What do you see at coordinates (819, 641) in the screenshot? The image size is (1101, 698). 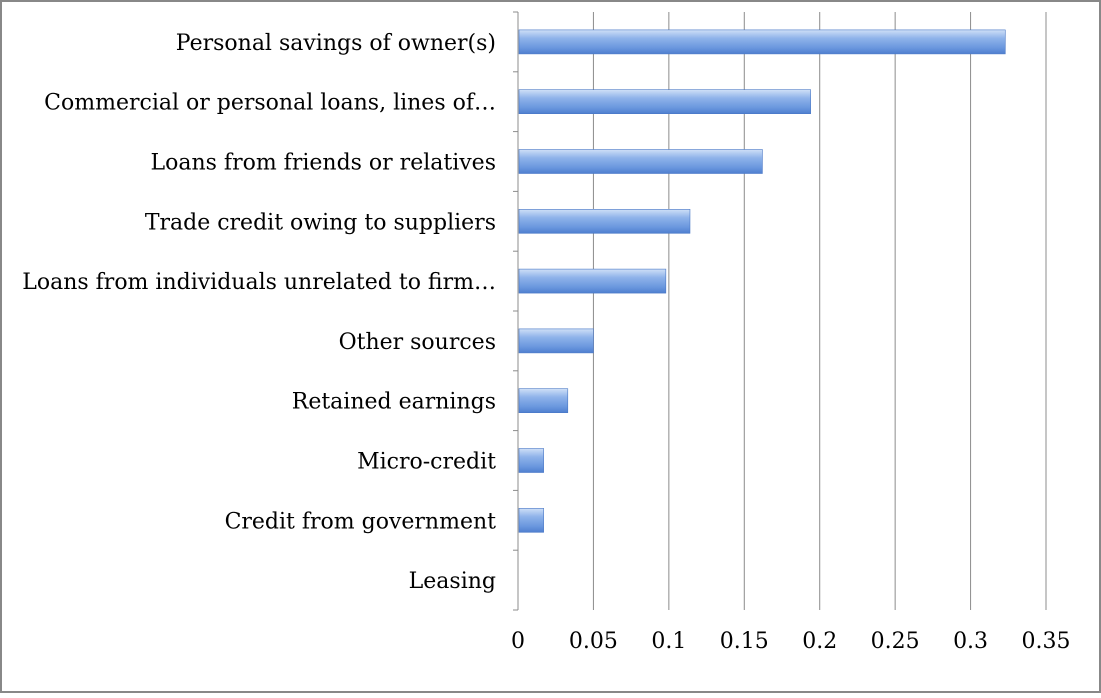 I see `x-tick-label: 0.2` at bounding box center [819, 641].